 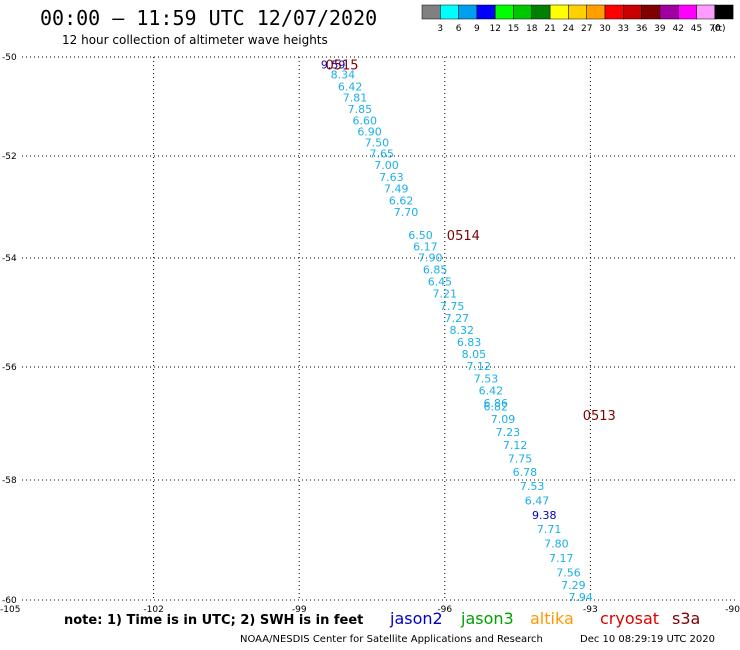 I want to click on pass-label: 0515, so click(x=341, y=65).